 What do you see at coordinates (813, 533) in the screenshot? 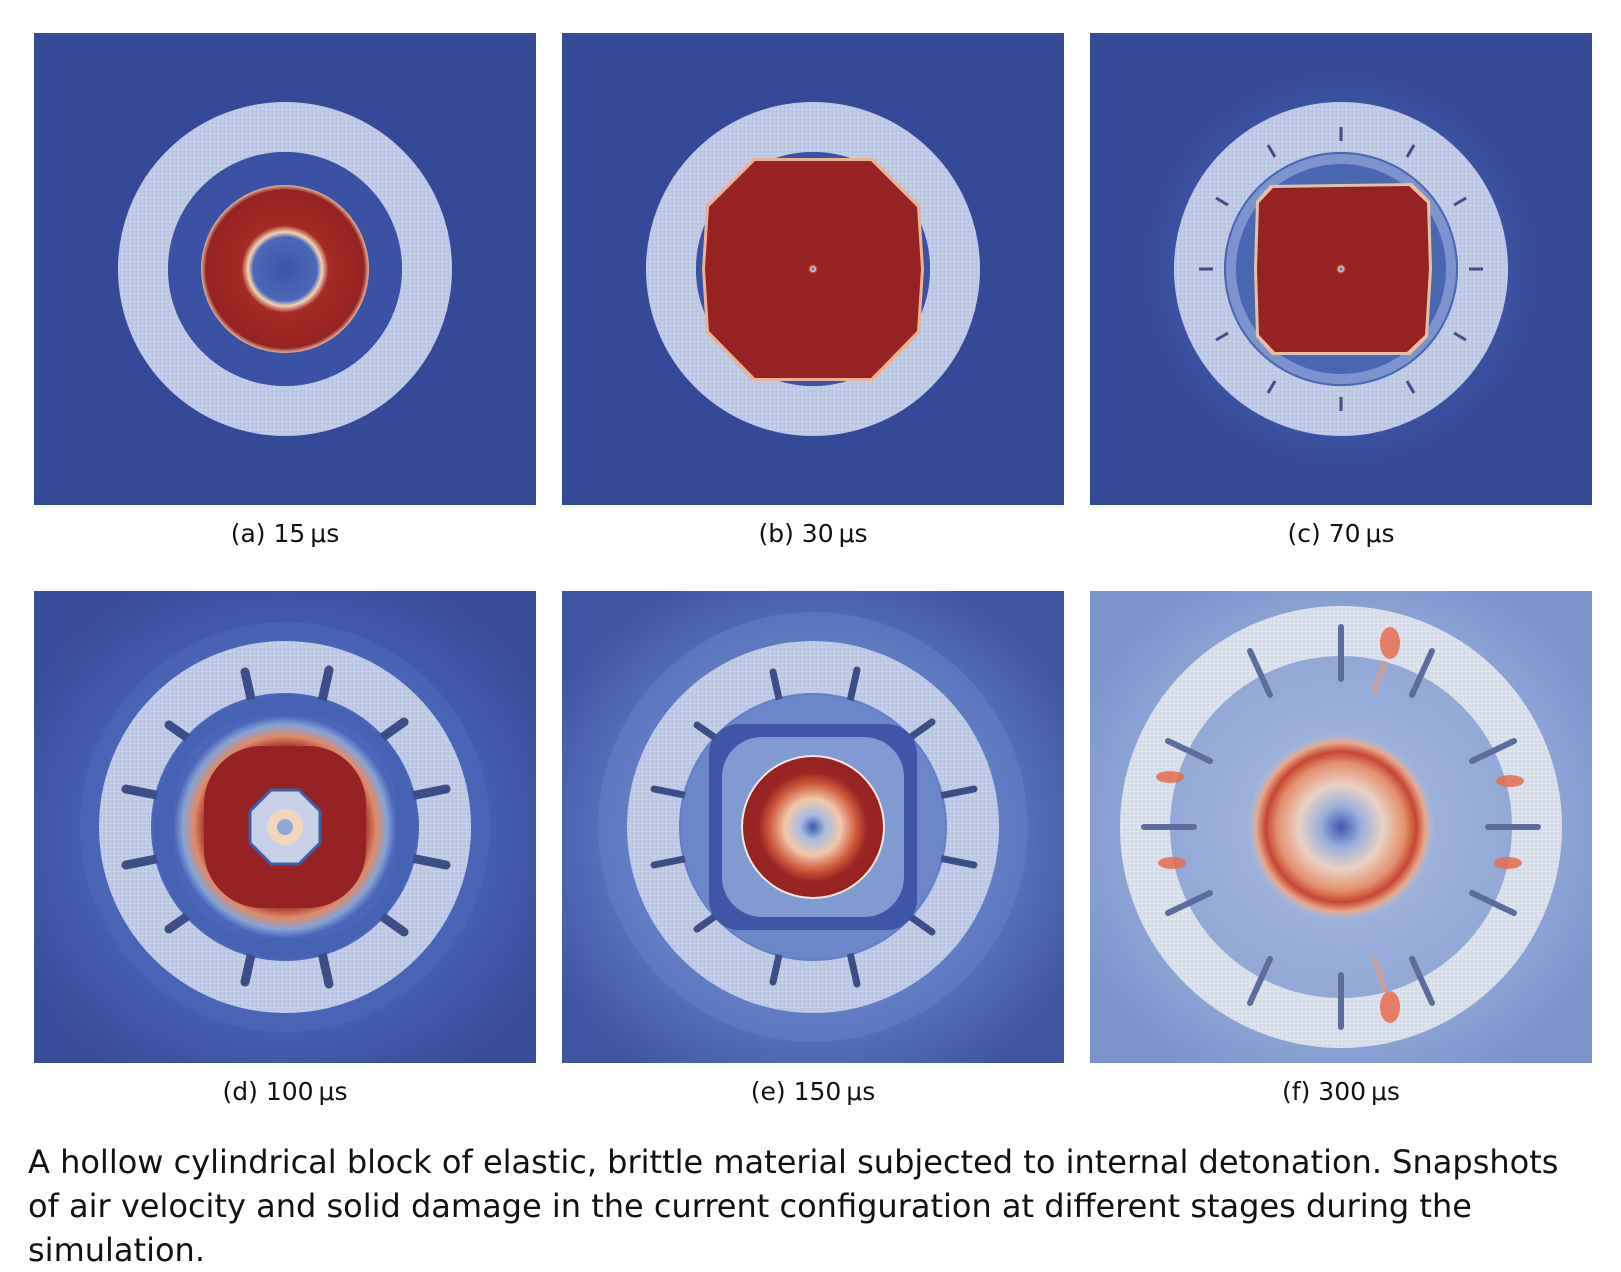
I see `subfigure-label-b: (b) 30 μs` at bounding box center [813, 533].